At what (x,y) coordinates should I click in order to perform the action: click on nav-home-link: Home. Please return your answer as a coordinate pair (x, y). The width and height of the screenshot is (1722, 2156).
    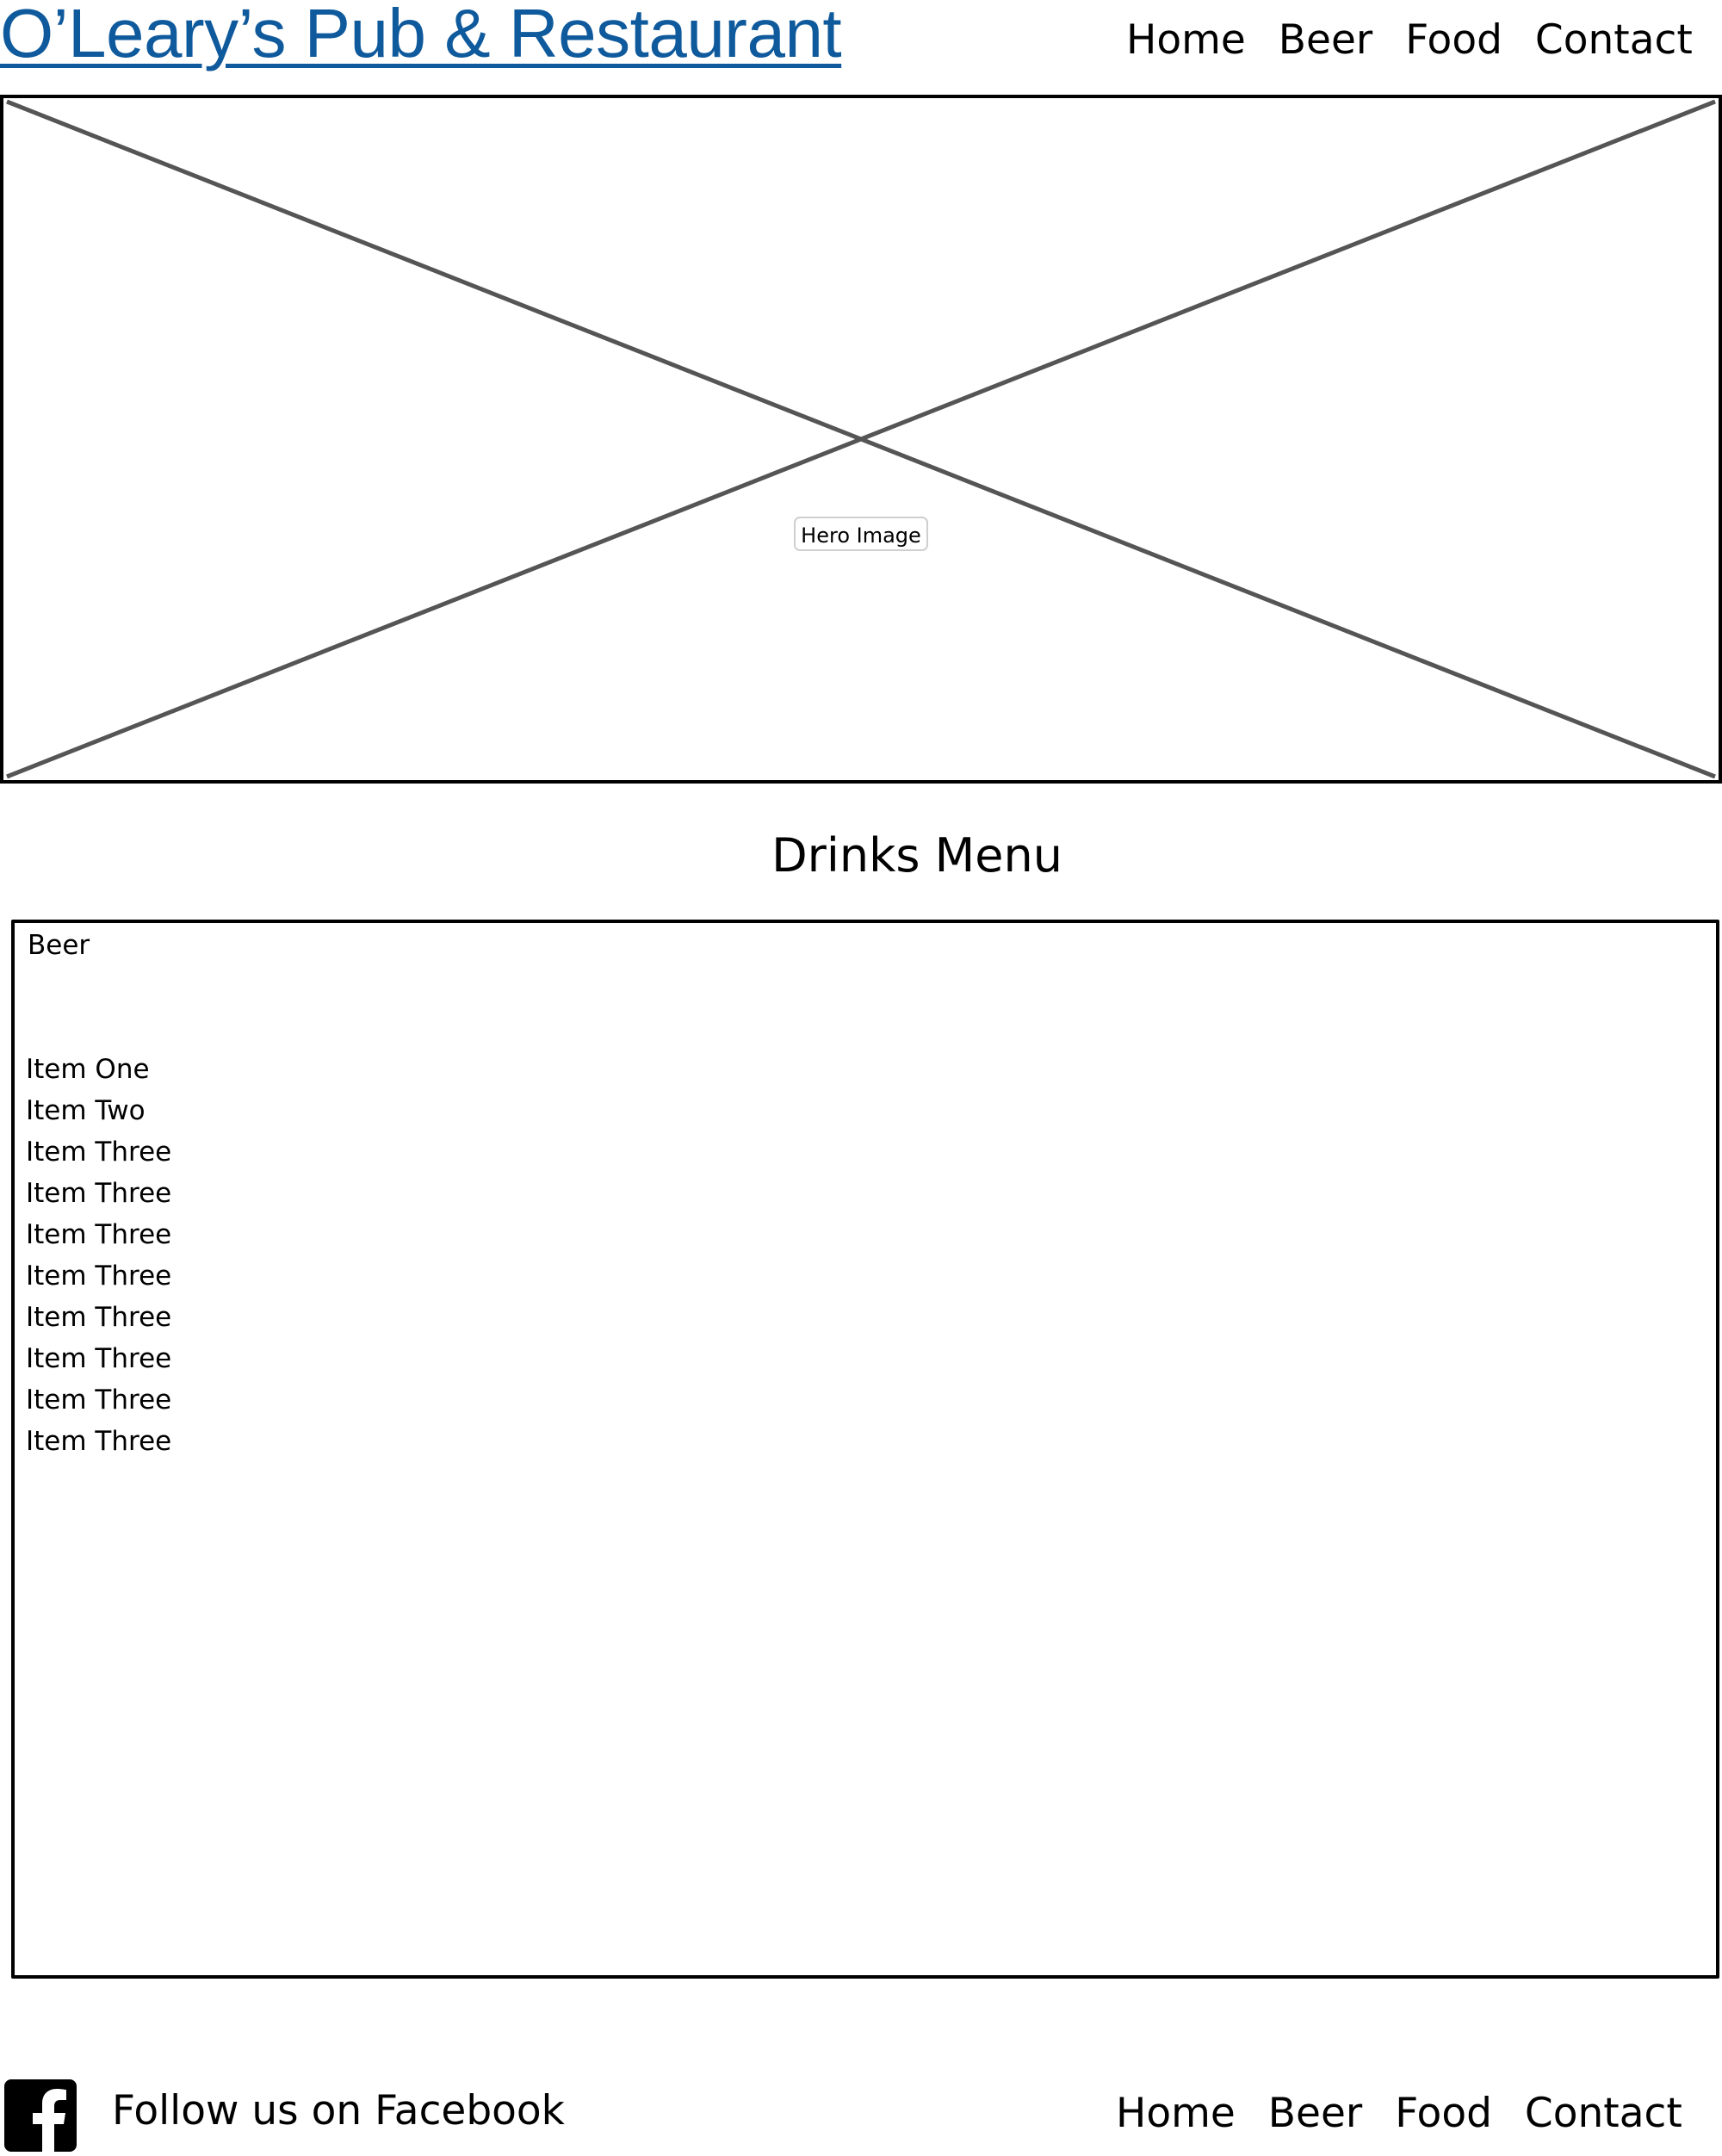
    Looking at the image, I should click on (1186, 40).